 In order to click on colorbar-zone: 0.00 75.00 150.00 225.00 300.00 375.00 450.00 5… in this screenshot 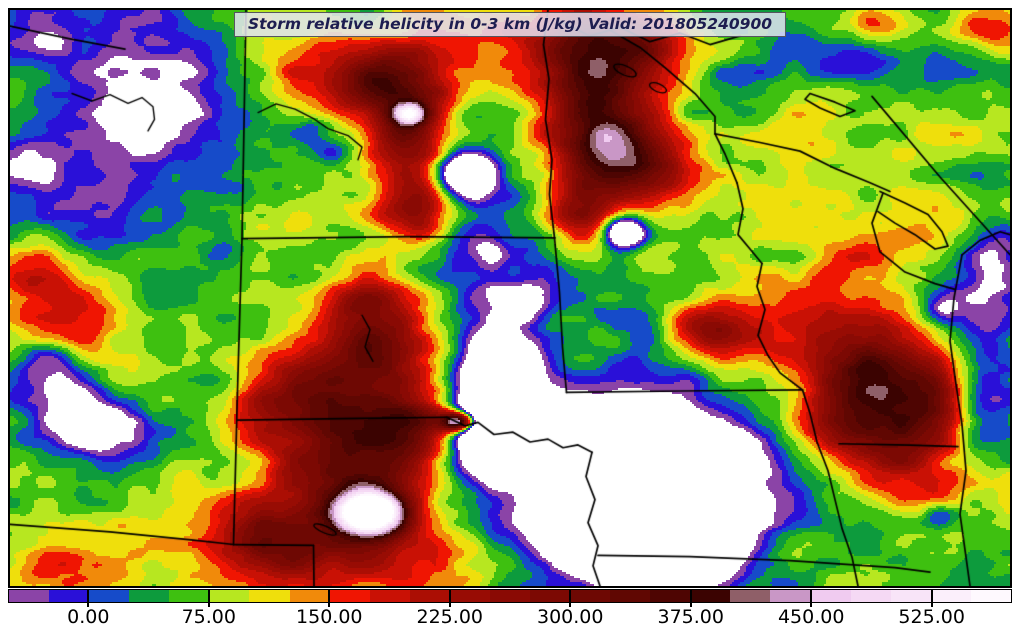, I will do `click(510, 610)`.